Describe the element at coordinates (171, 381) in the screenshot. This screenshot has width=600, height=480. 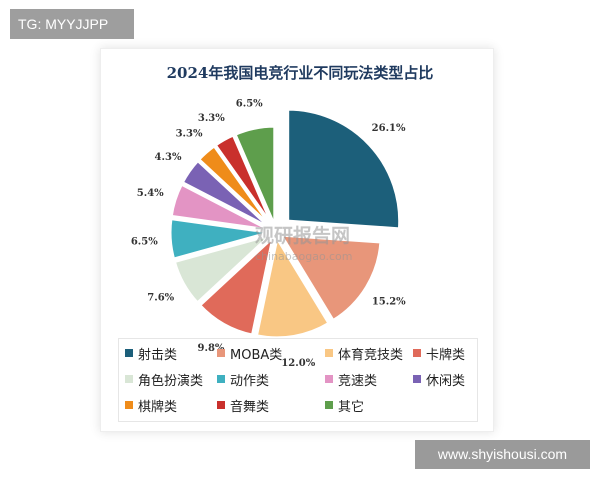
I see `legend-label: 角色扮演类` at that location.